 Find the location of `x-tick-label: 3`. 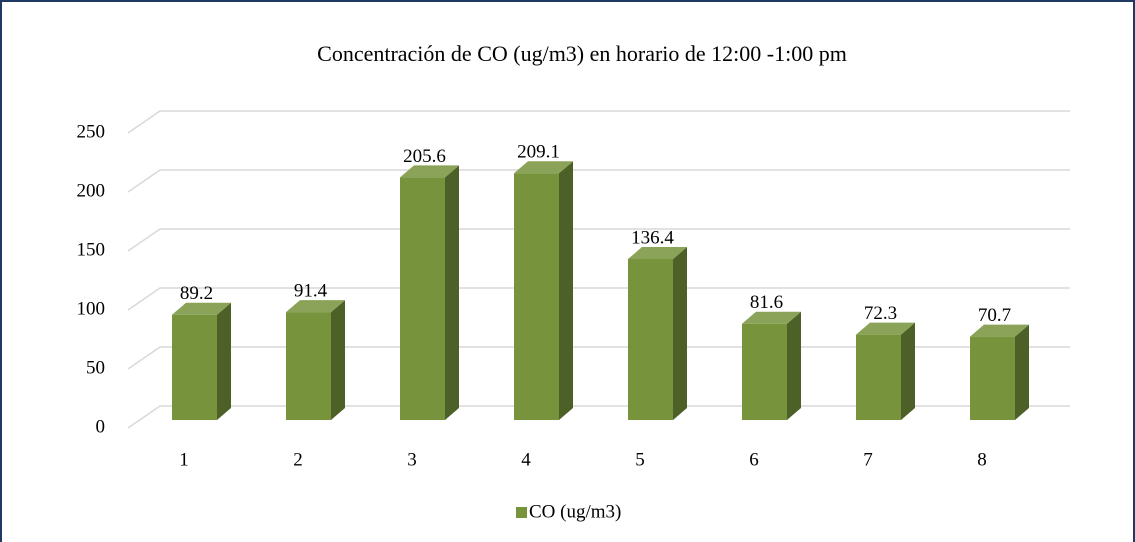

x-tick-label: 3 is located at coordinates (412, 459).